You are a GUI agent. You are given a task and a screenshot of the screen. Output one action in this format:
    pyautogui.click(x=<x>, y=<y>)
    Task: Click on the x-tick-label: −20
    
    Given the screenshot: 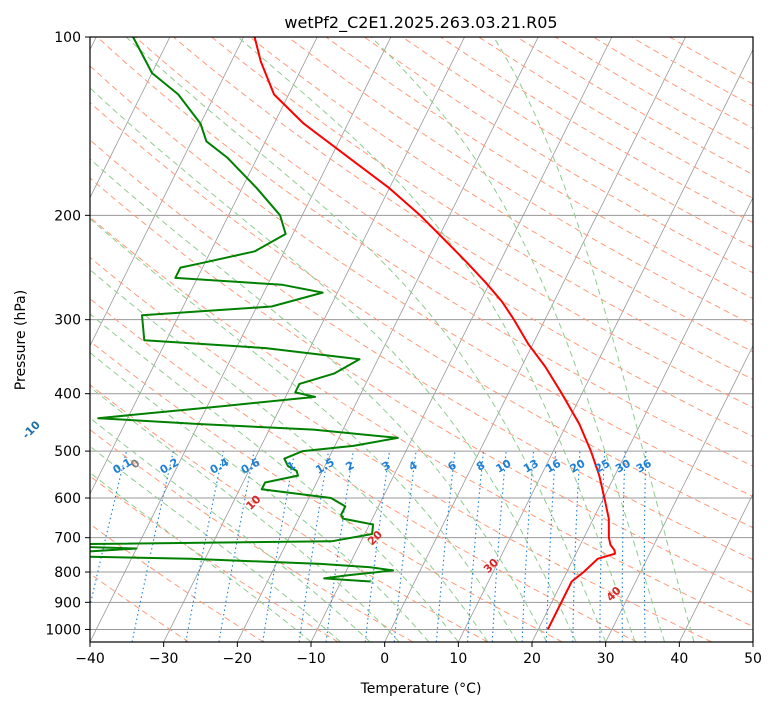 What is the action you would take?
    pyautogui.click(x=238, y=659)
    